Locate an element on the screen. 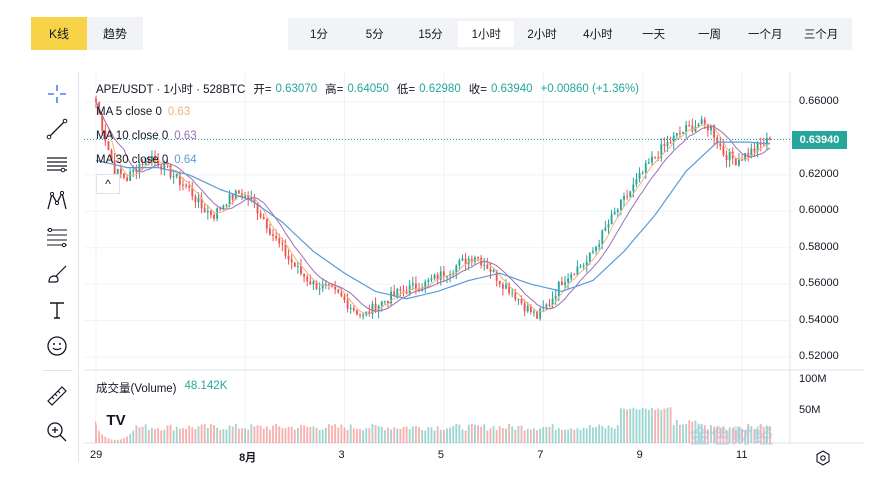  interval-tab-0: 1分 is located at coordinates (318, 35).